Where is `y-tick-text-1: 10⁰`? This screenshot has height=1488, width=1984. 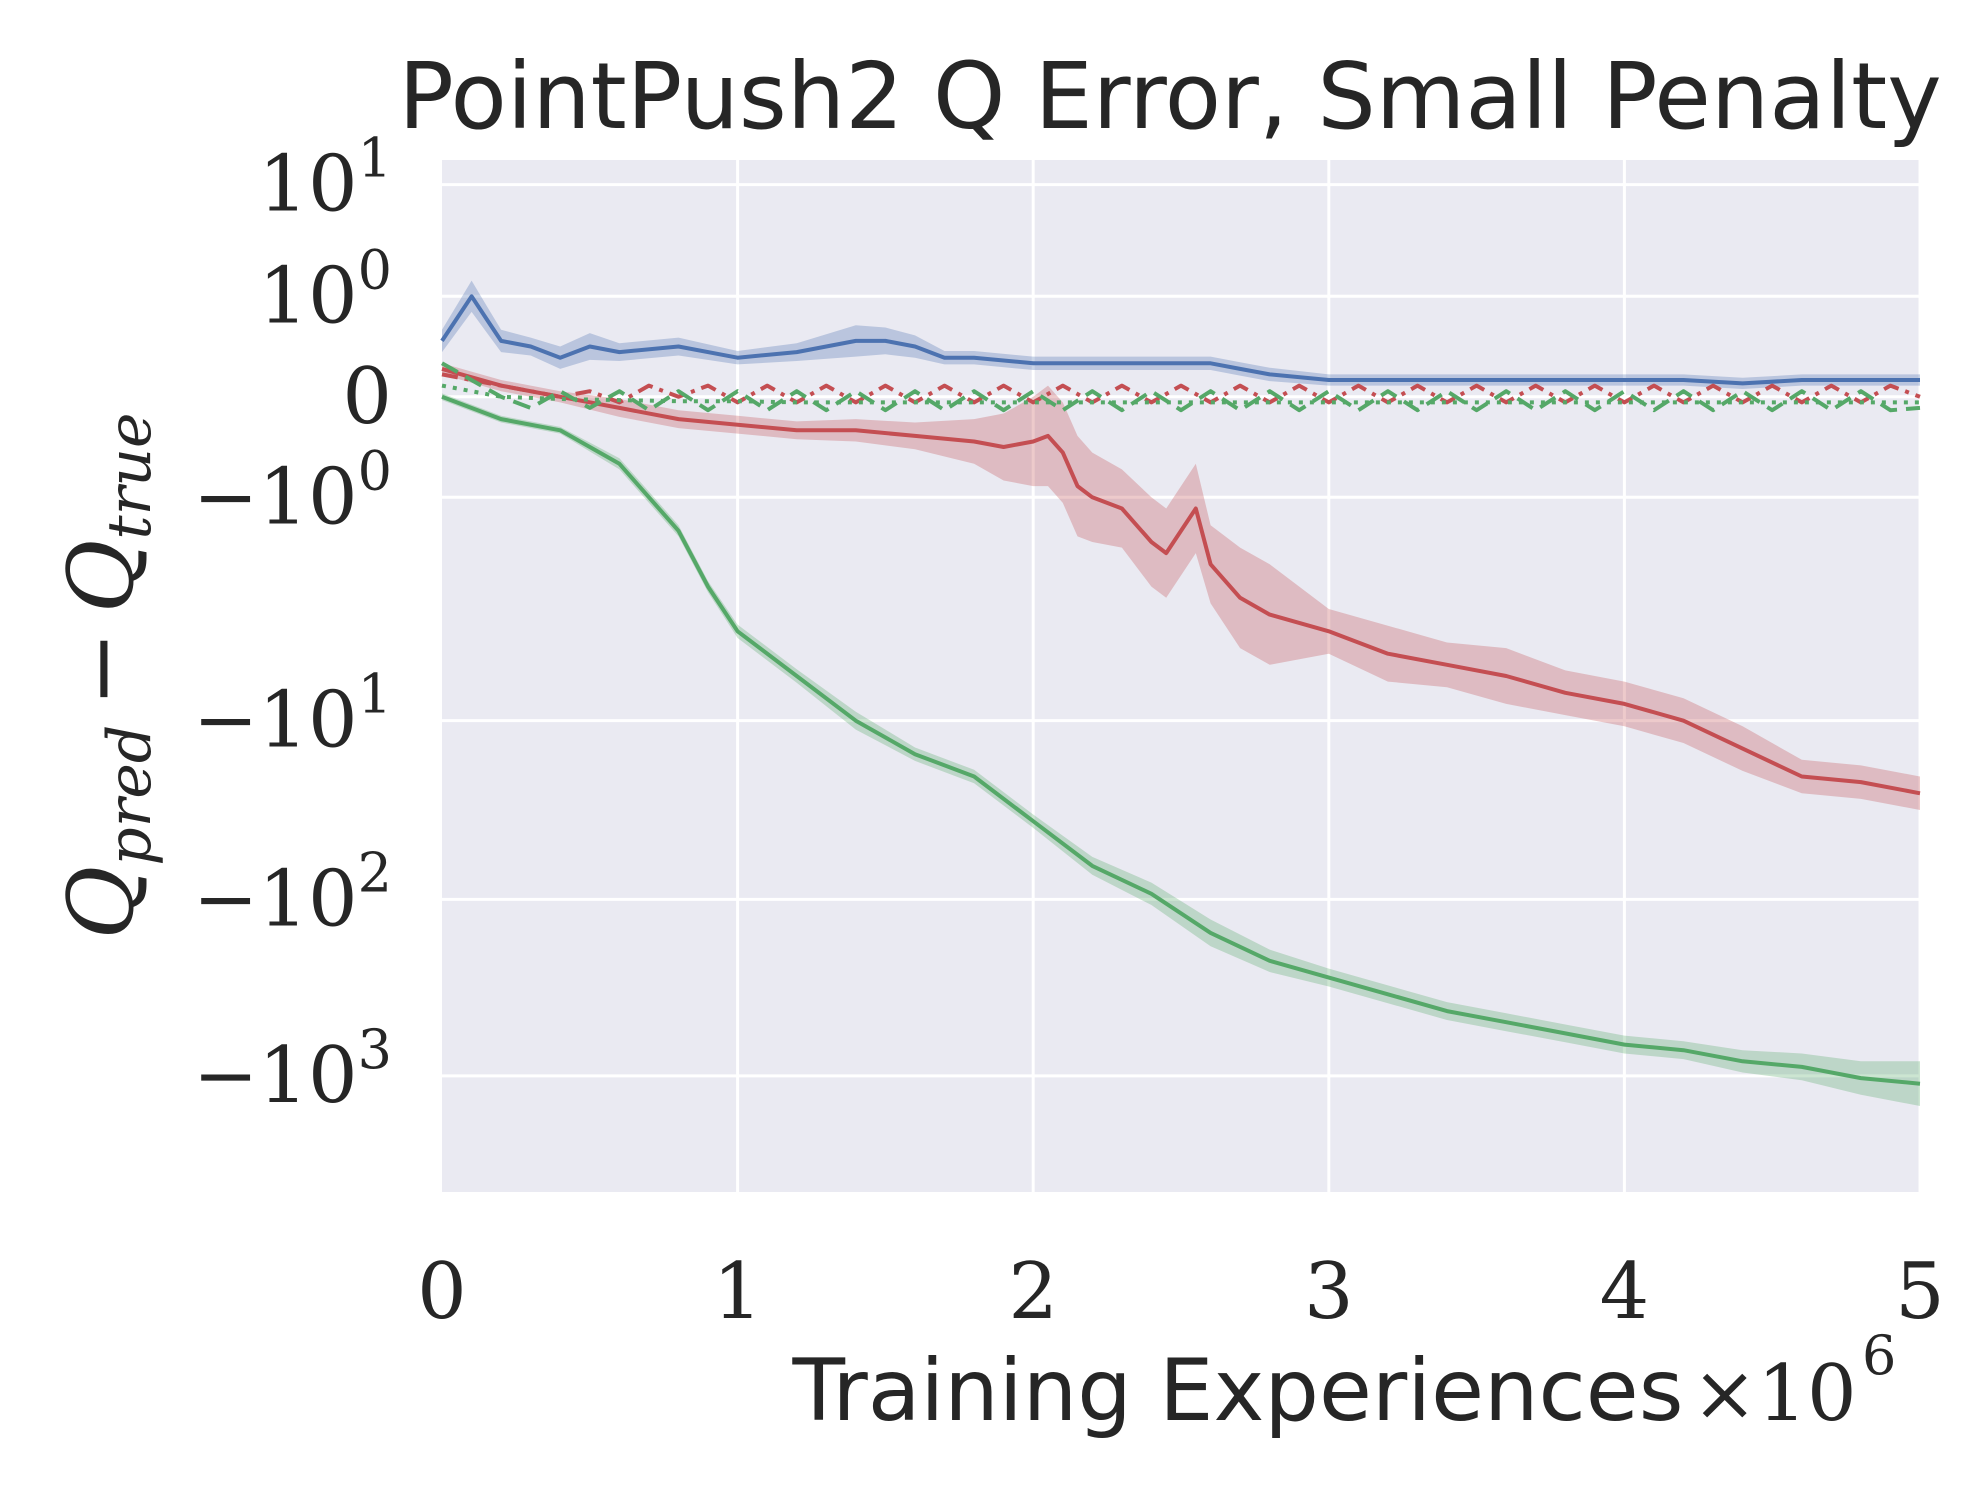 y-tick-text-1: 10⁰ is located at coordinates (325, 289).